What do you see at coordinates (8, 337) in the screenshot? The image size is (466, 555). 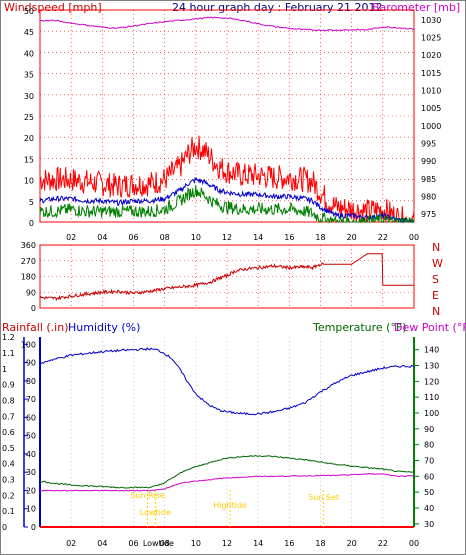 I see `rain-tick-label: 1.2` at bounding box center [8, 337].